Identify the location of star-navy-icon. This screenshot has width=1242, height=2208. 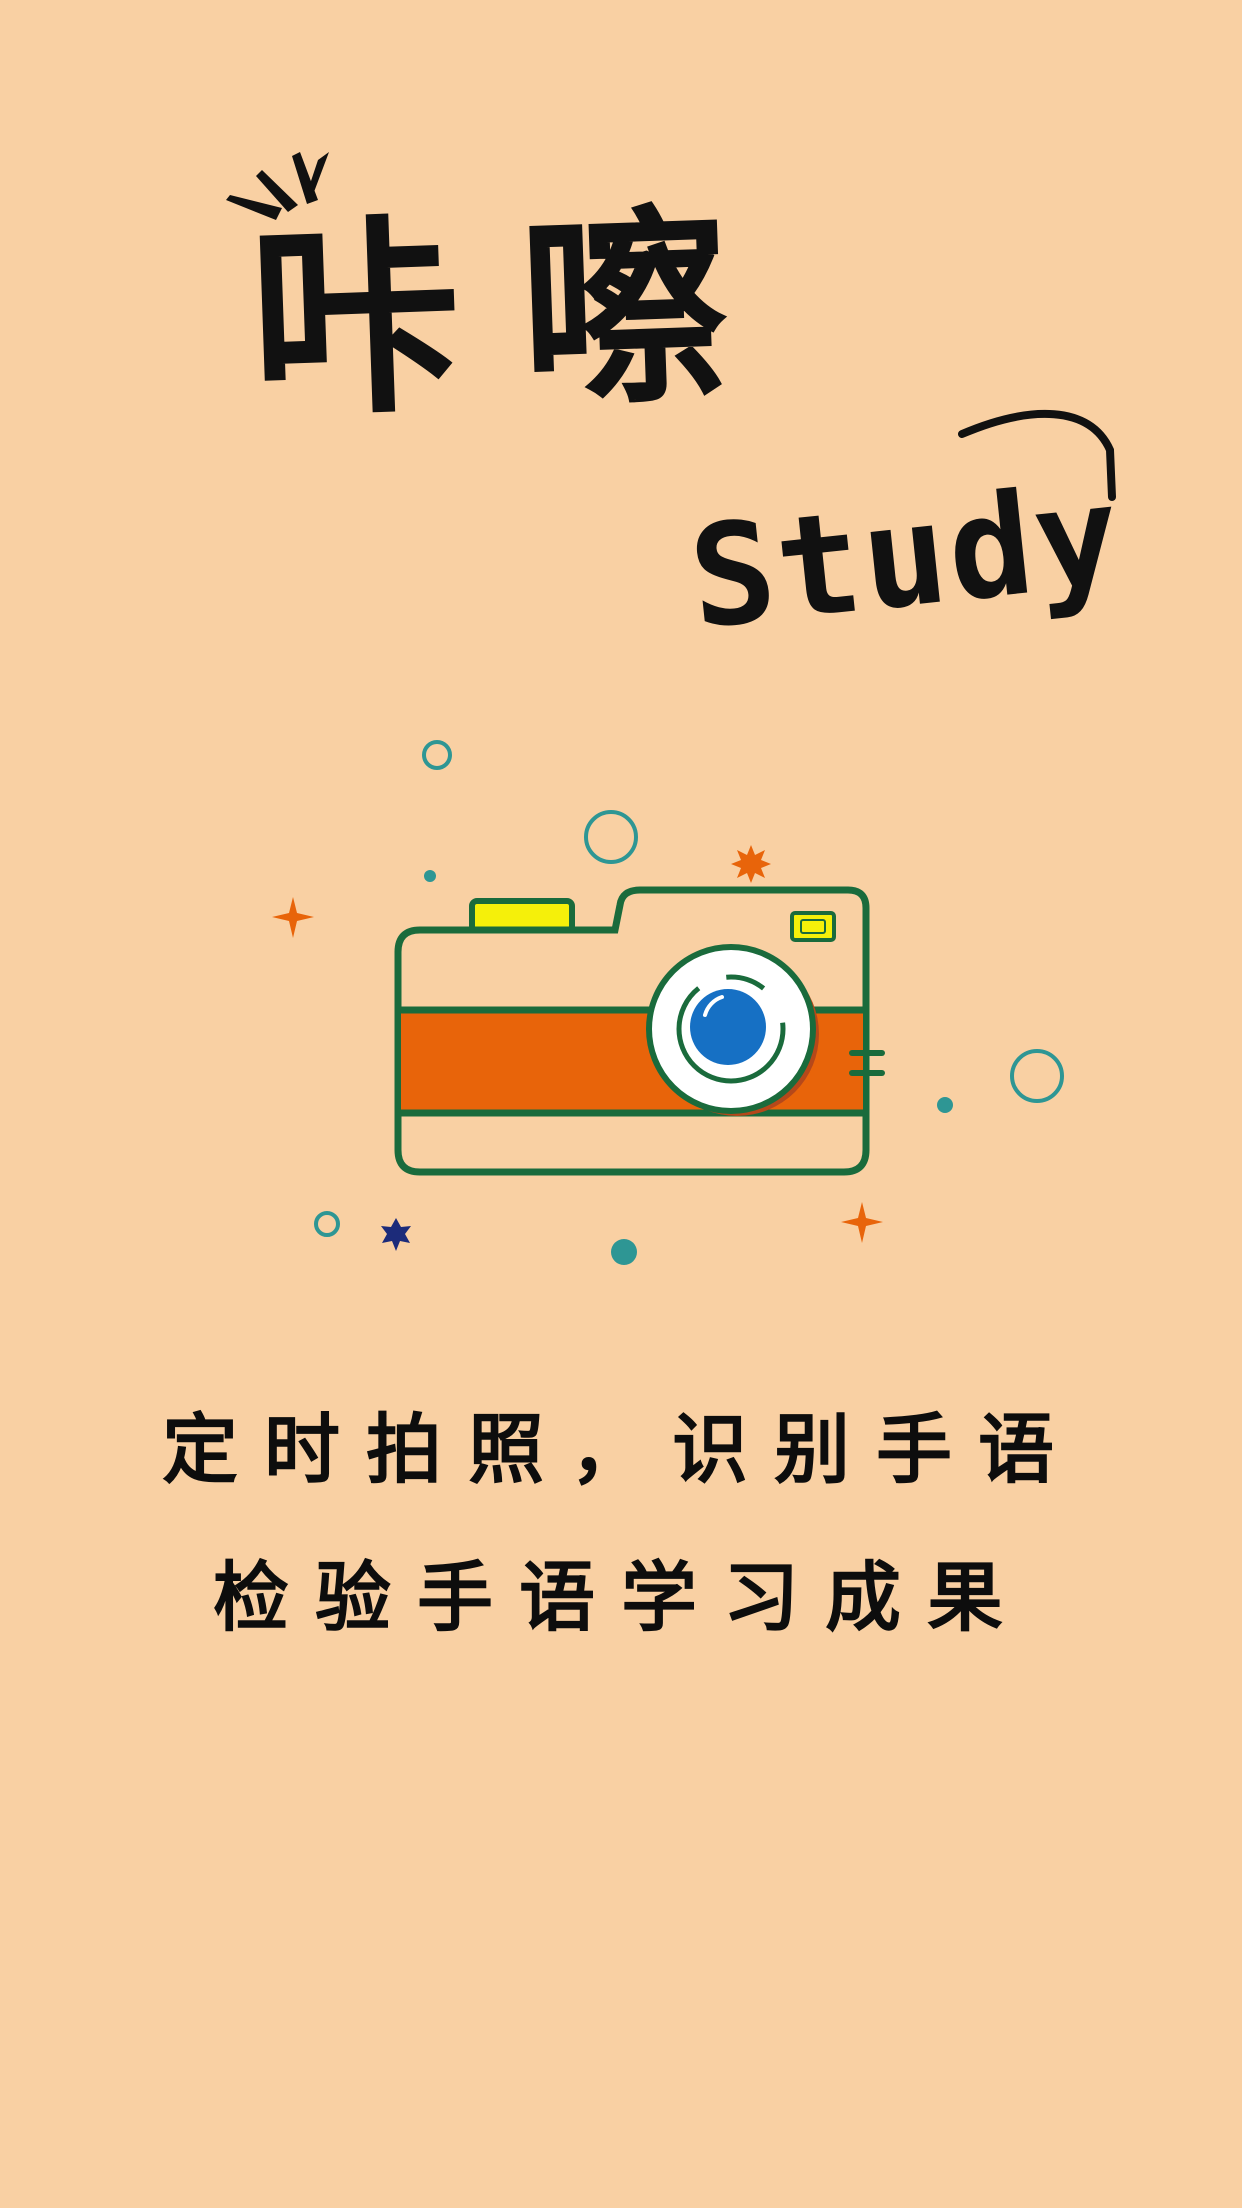
(396, 1234).